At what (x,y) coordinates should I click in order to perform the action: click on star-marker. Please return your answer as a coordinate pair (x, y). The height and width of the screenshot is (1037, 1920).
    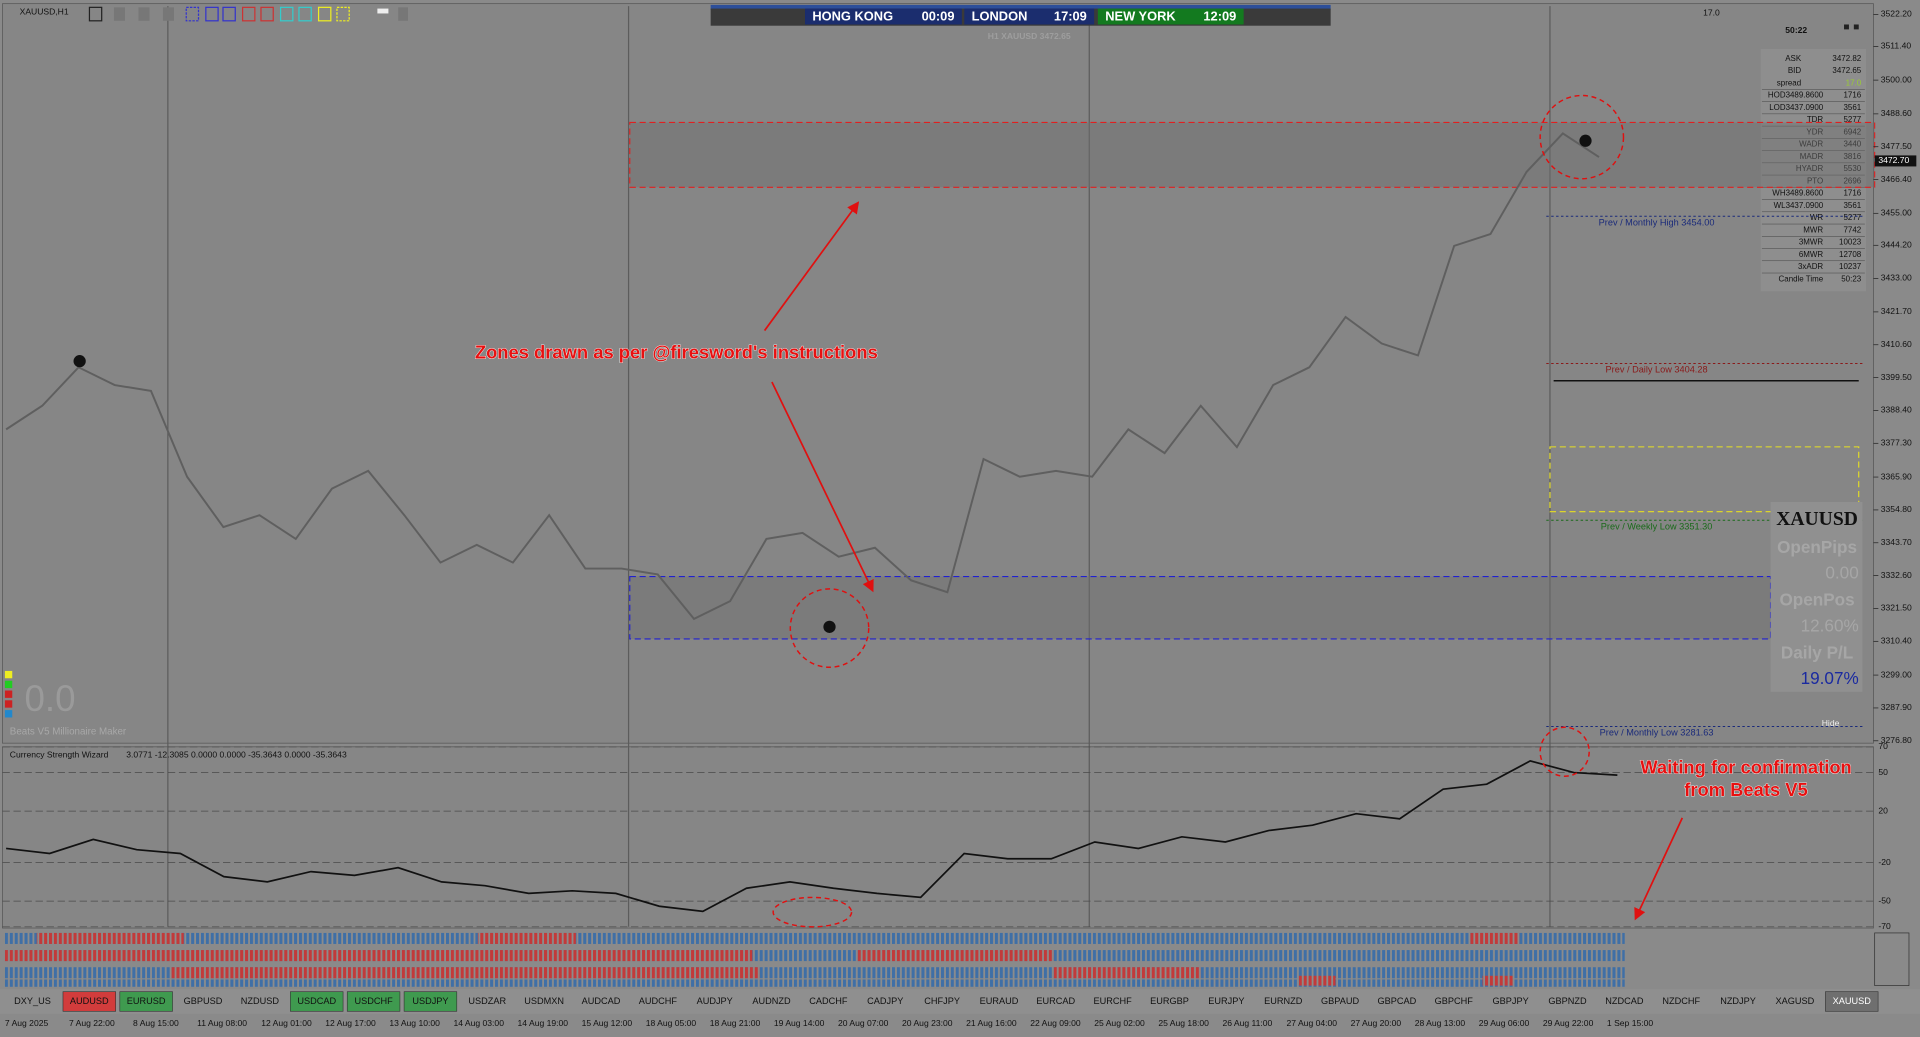
    Looking at the image, I should click on (79, 361).